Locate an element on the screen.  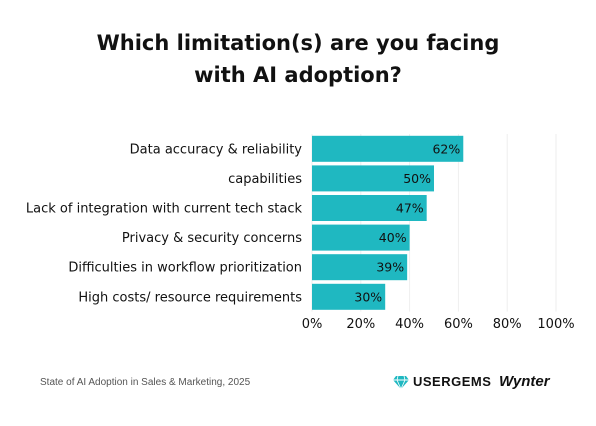
category-label: Data accuracy & reliability is located at coordinates (216, 149).